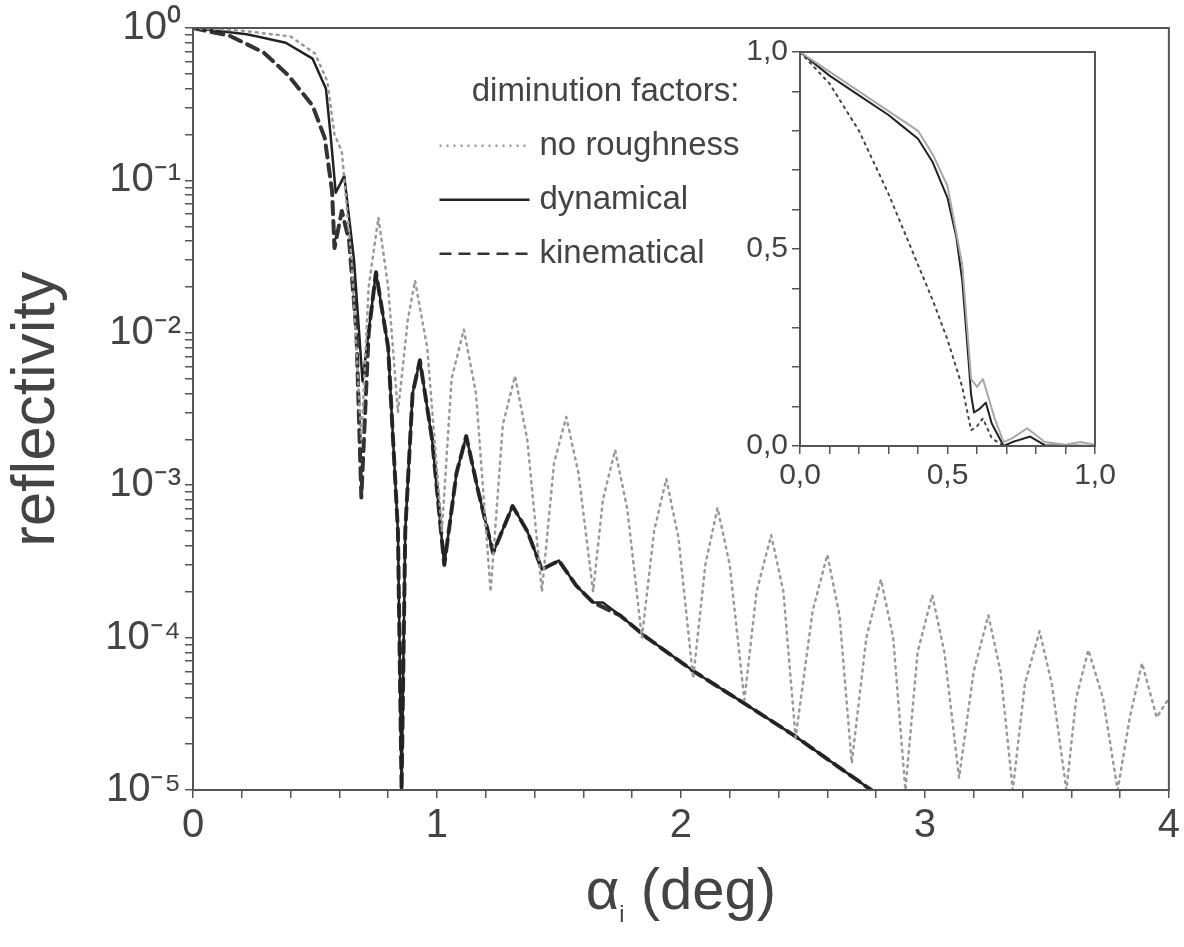 This screenshot has height=947, width=1184. What do you see at coordinates (143, 787) in the screenshot?
I see `y-tick-label: 10⁻⁵` at bounding box center [143, 787].